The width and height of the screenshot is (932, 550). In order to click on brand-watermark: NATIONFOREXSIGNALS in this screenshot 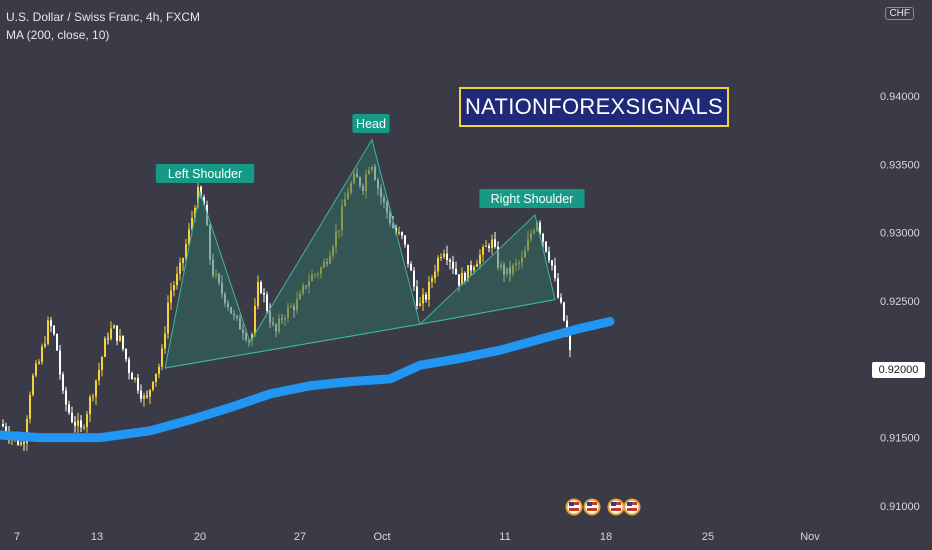, I will do `click(594, 107)`.